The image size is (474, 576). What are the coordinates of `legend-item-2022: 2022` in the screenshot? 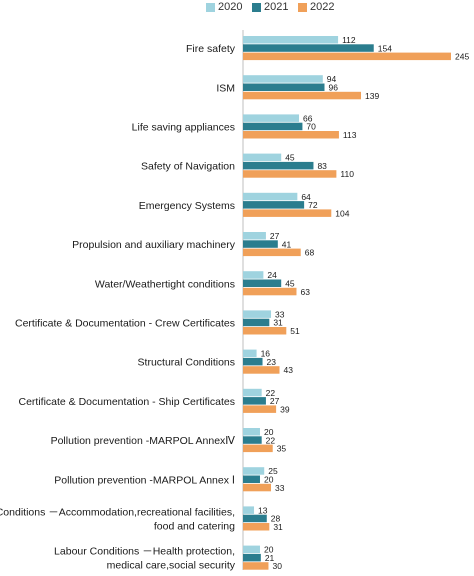 It's located at (316, 7).